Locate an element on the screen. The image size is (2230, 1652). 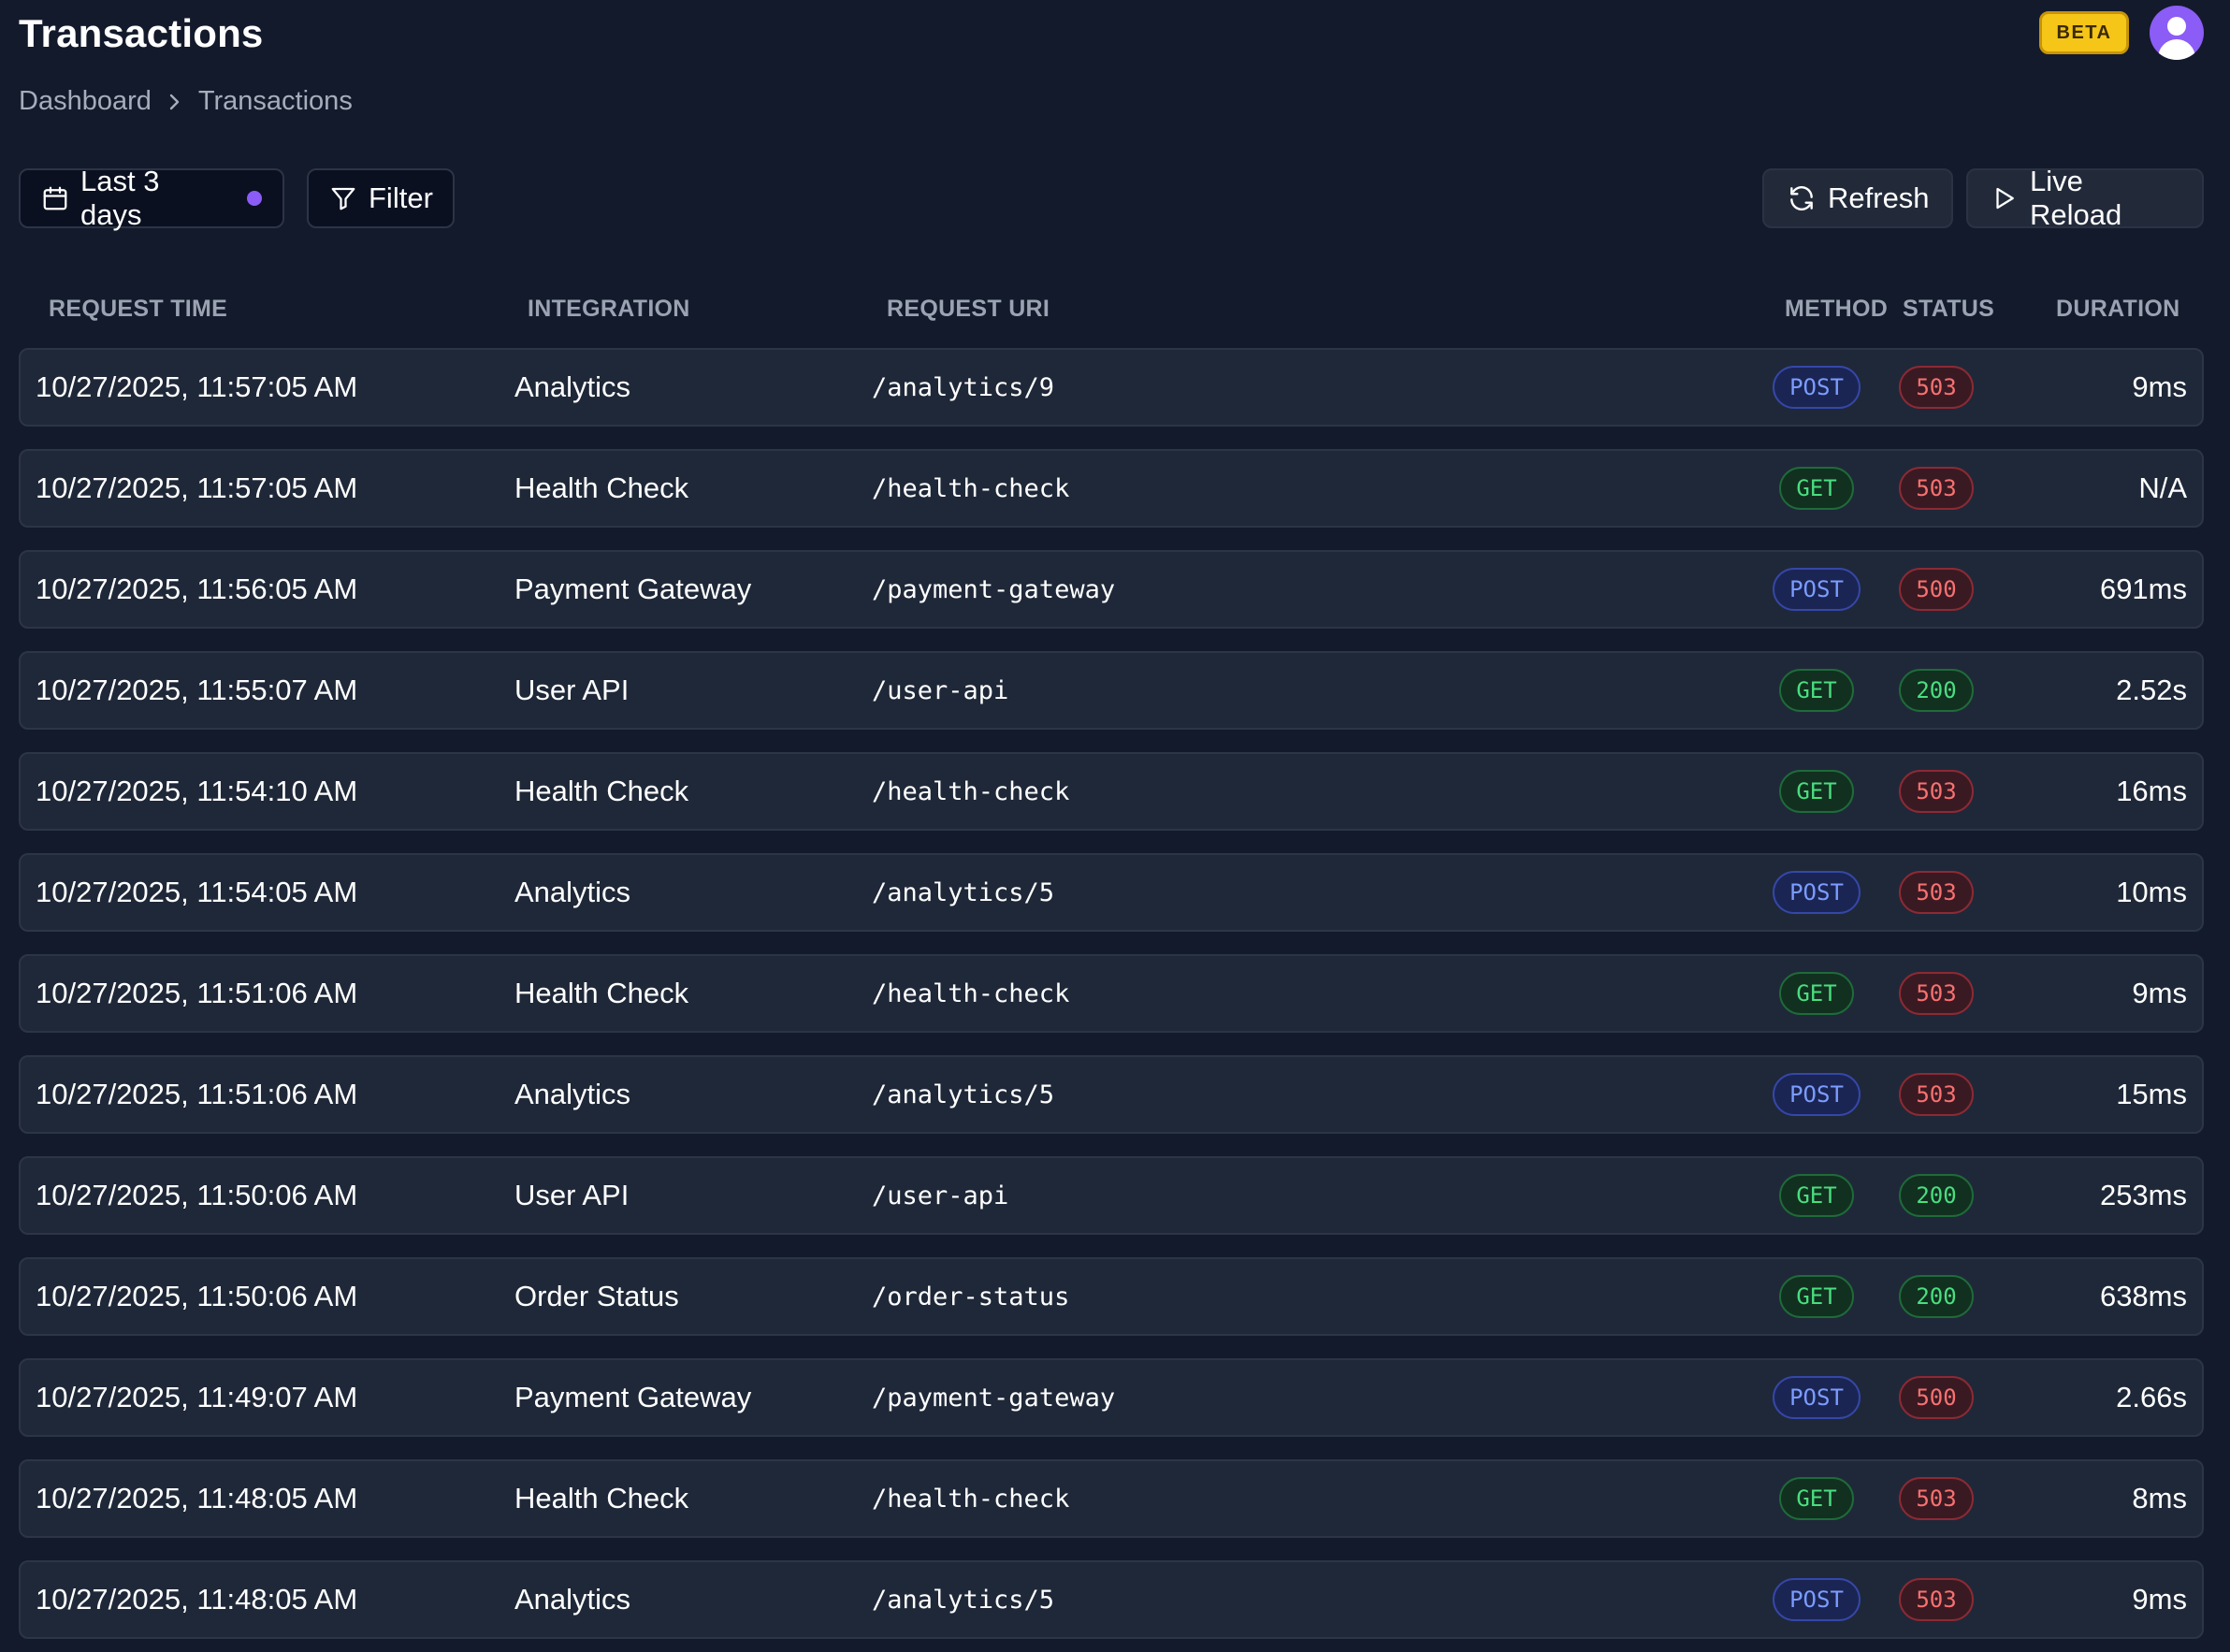
duration-cell: 2.66s is located at coordinates (2151, 1397).